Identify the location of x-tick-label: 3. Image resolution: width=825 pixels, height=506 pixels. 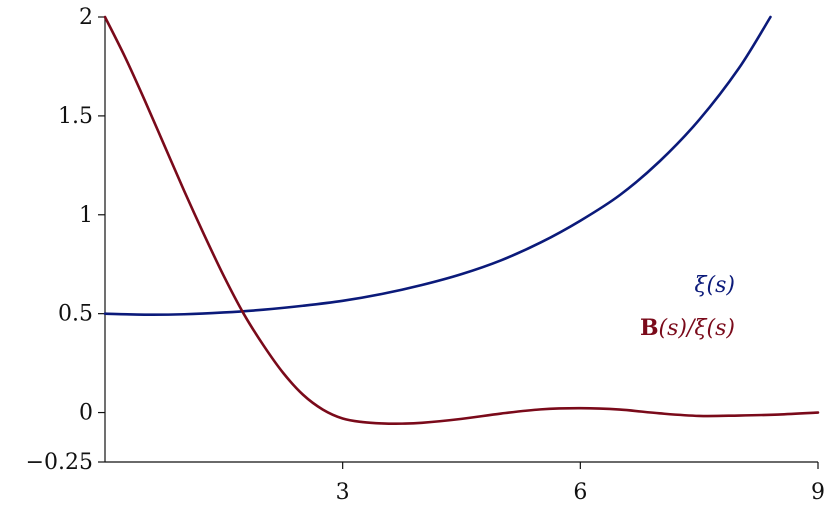
(343, 492).